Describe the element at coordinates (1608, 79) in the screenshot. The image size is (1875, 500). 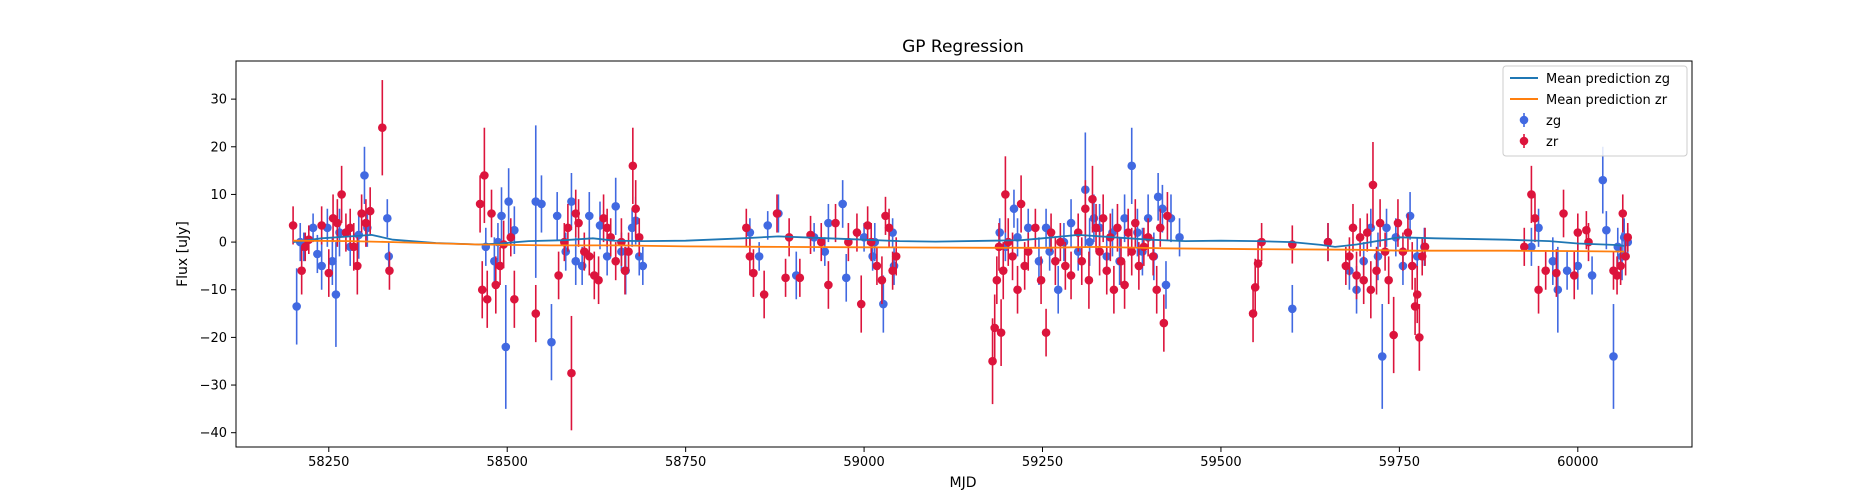
I see `legend-label: Mean prediction zg` at that location.